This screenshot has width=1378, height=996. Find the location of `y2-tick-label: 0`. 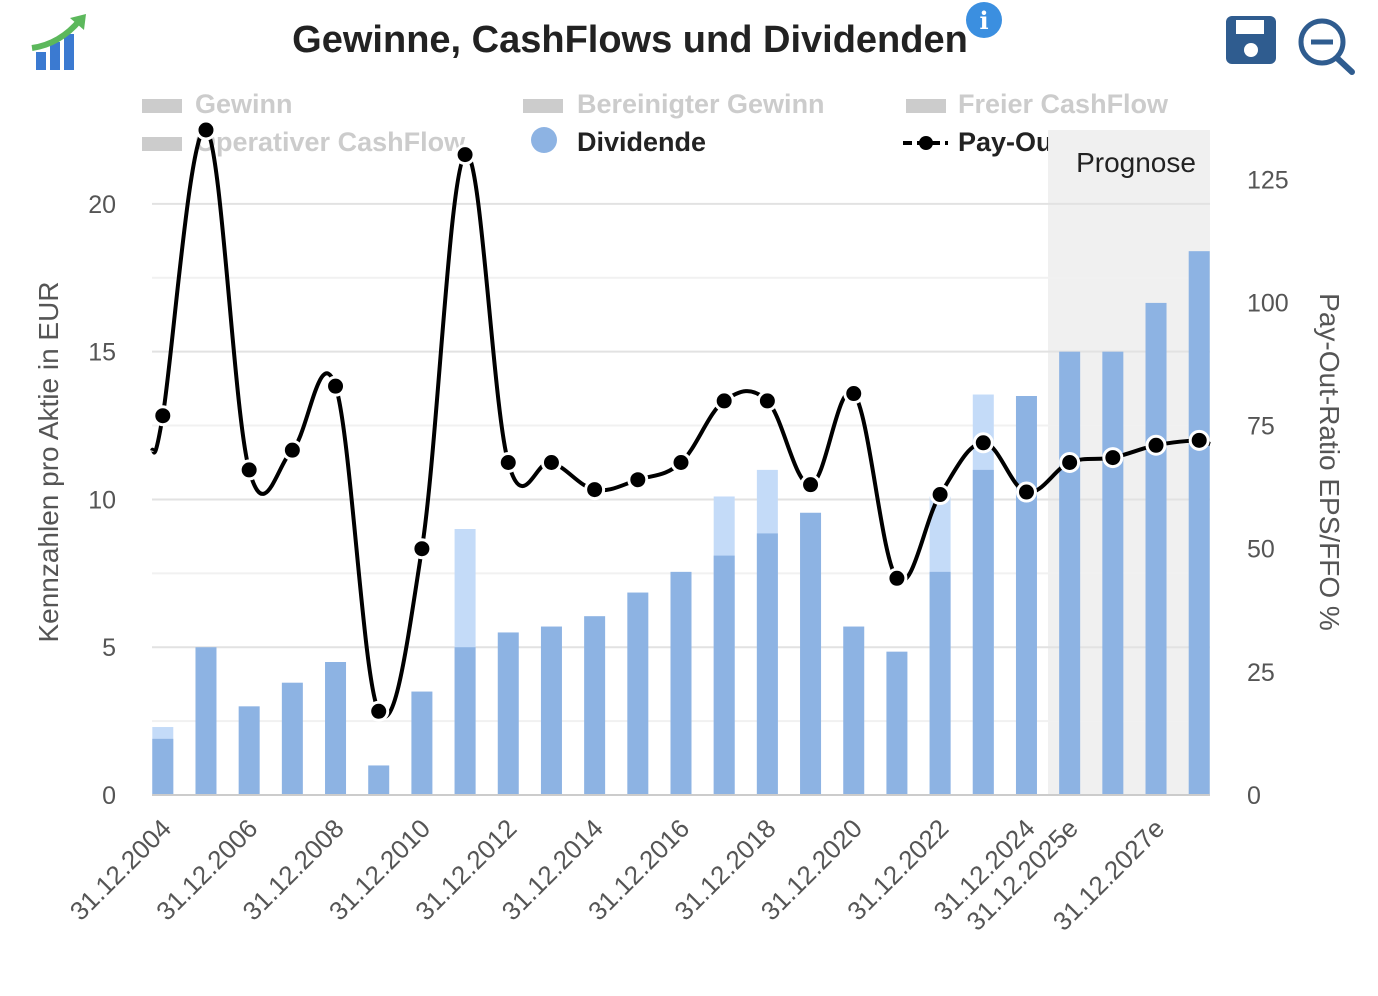

y2-tick-label: 0 is located at coordinates (1254, 796).